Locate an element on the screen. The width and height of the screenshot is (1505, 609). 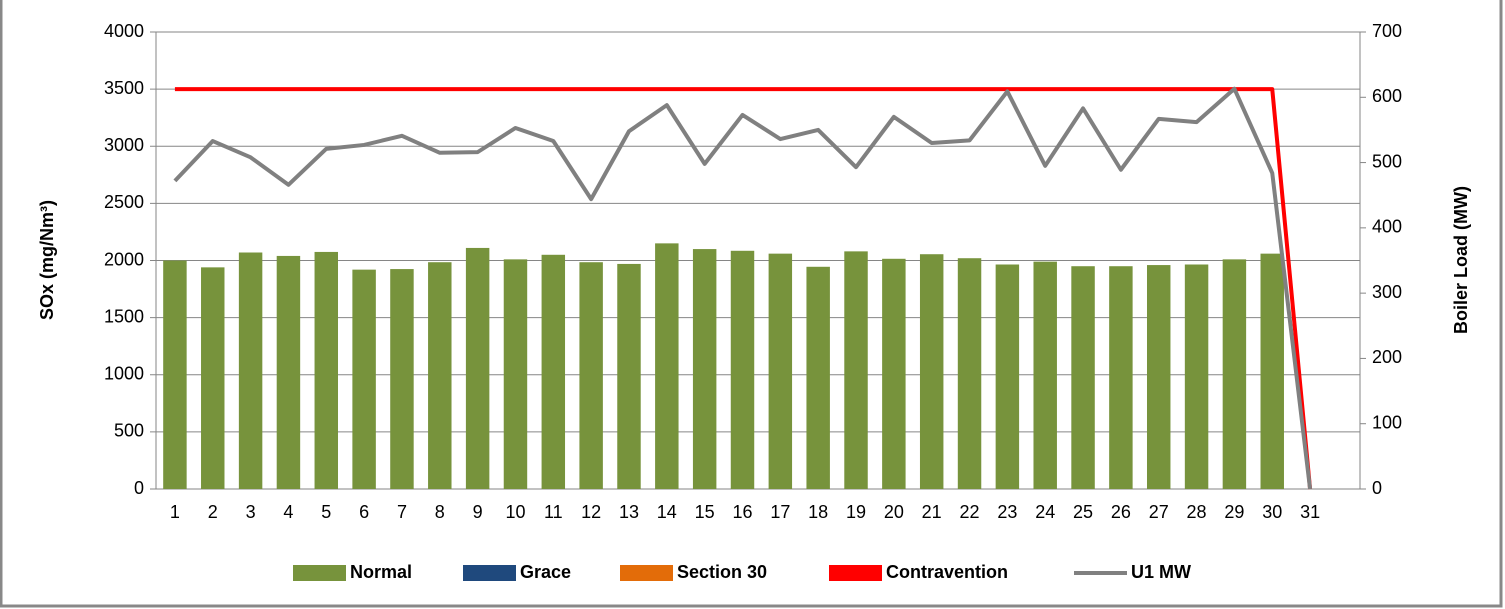
x-tick-label: 11 is located at coordinates (553, 512).